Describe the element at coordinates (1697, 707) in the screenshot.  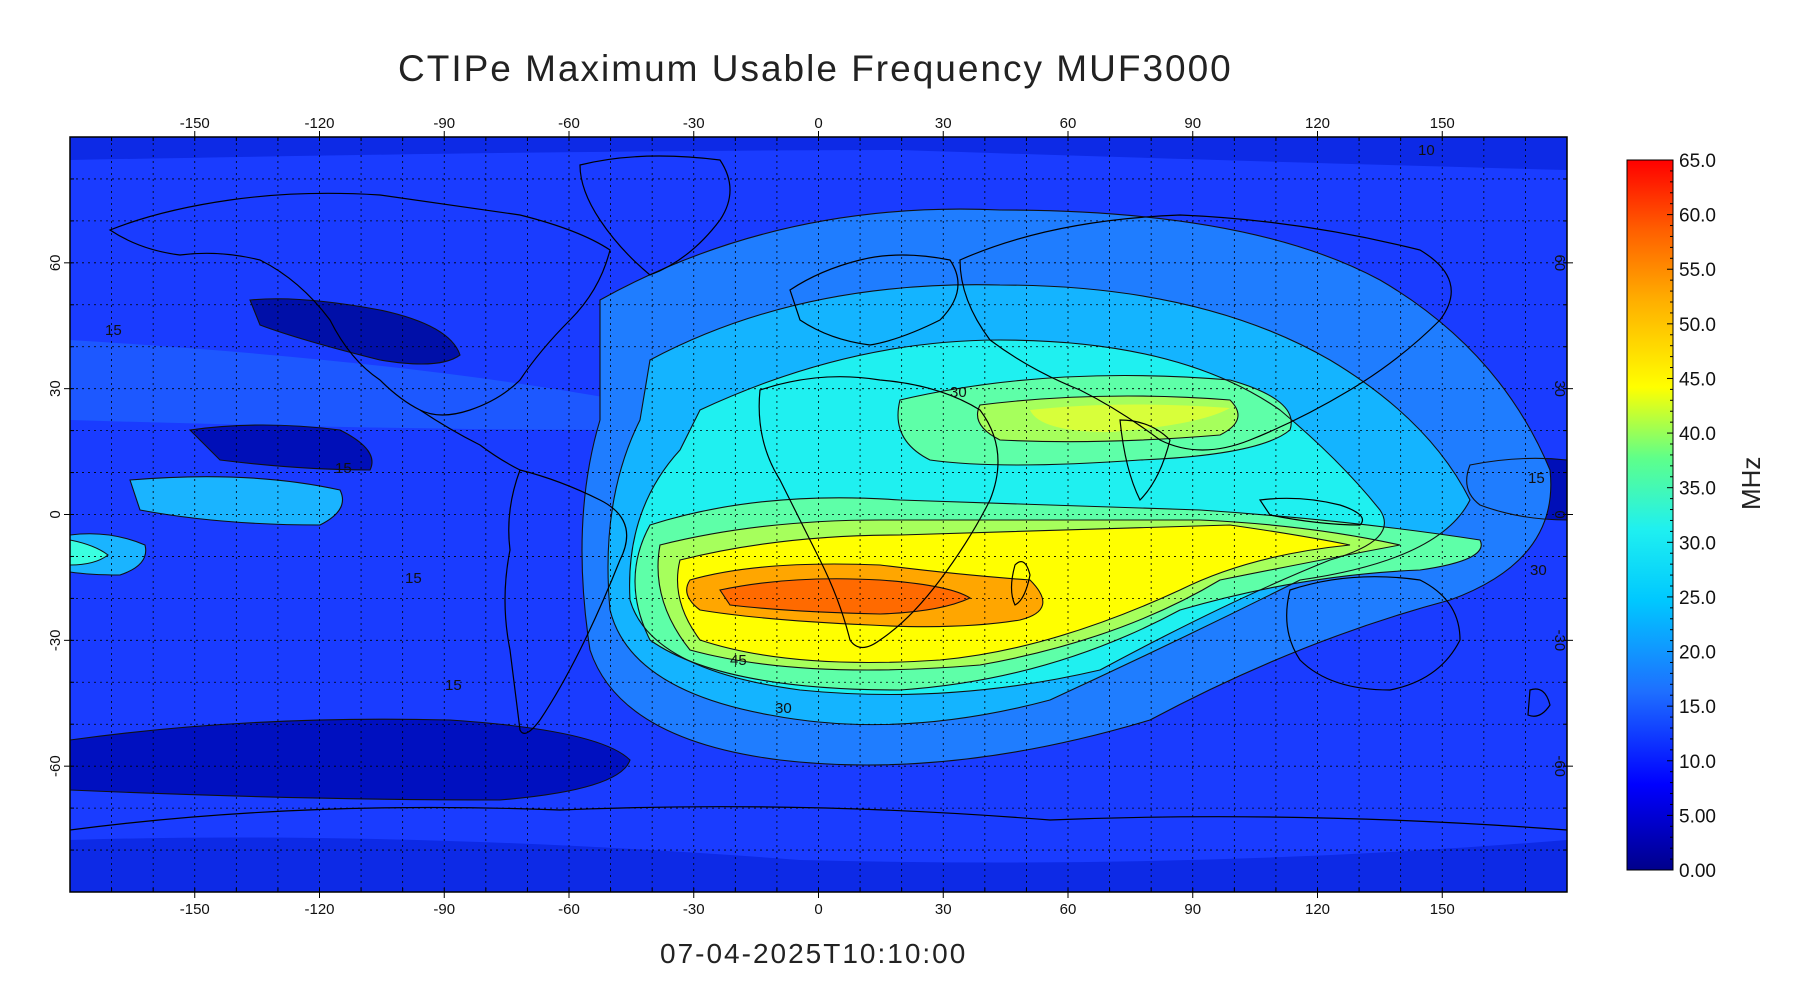
I see `colorbar-tick-label: 15.0` at that location.